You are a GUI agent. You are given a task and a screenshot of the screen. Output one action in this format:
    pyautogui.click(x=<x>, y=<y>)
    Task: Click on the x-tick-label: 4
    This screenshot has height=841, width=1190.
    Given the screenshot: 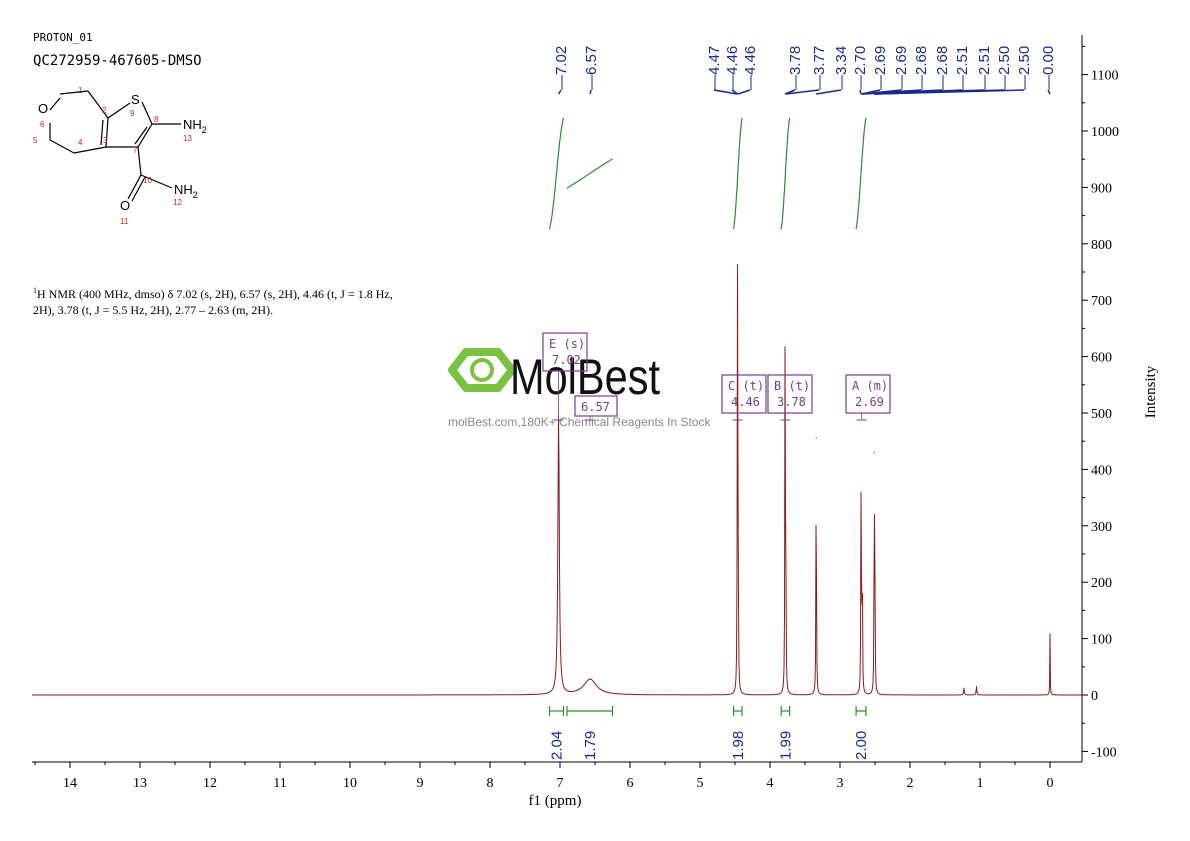 What is the action you would take?
    pyautogui.click(x=770, y=783)
    